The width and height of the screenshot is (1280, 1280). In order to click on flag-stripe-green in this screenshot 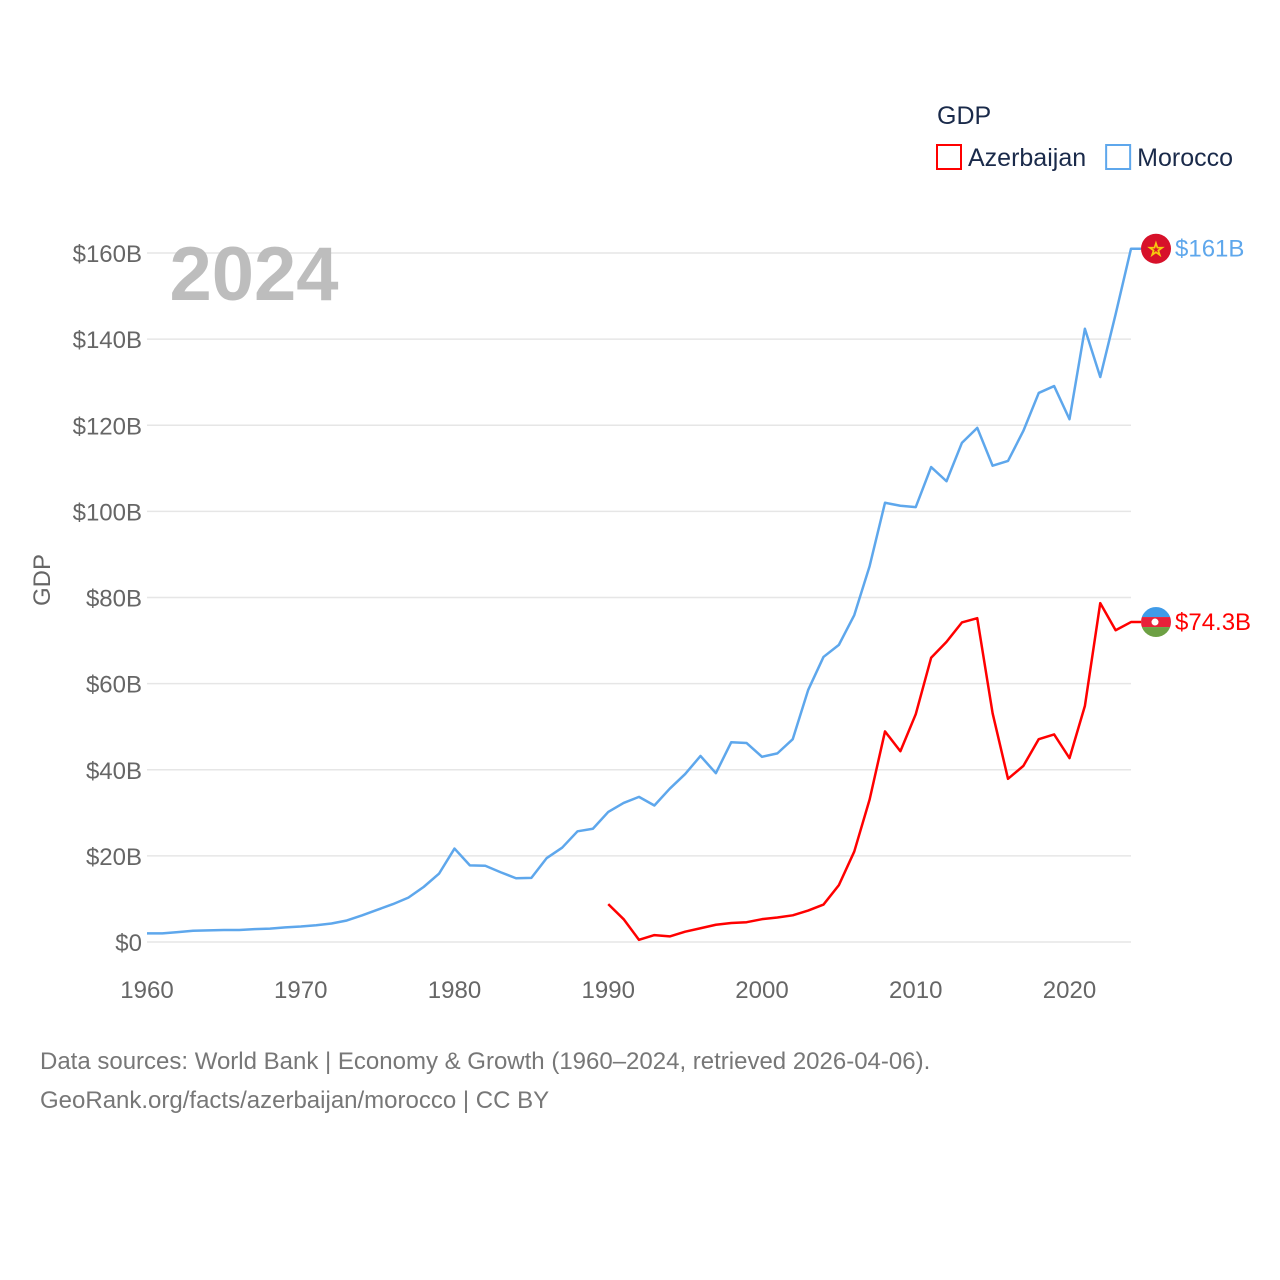, I will do `click(1156, 632)`.